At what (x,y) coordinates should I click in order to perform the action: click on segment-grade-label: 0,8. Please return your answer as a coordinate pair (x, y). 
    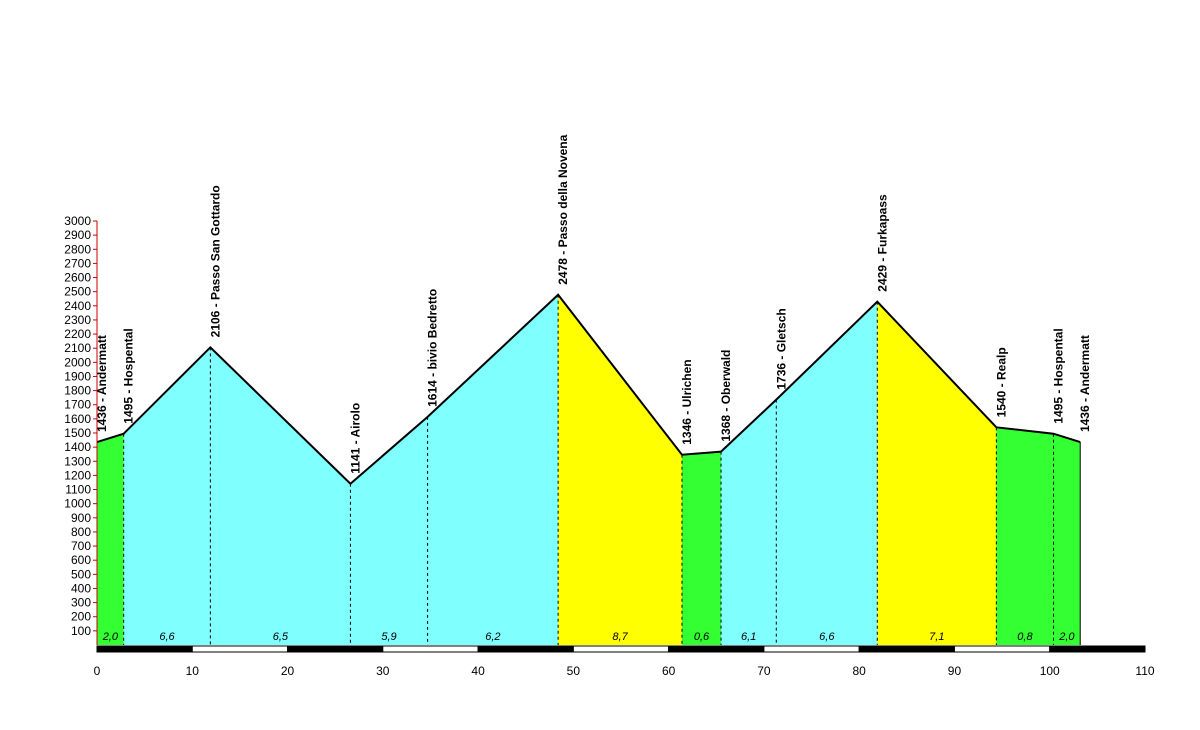
    Looking at the image, I should click on (1025, 637).